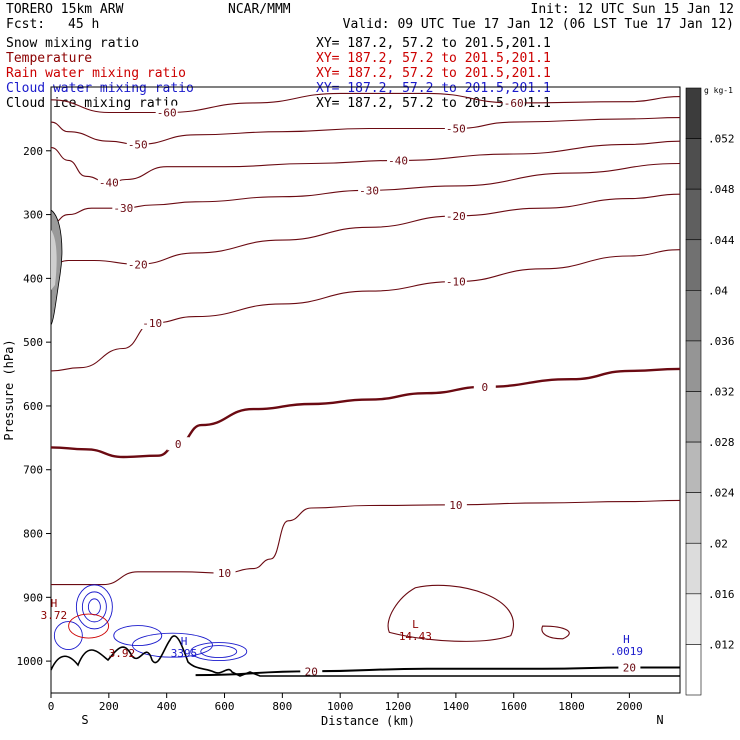 The height and width of the screenshot is (740, 740). I want to click on x-tick-label: 200, so click(109, 706).